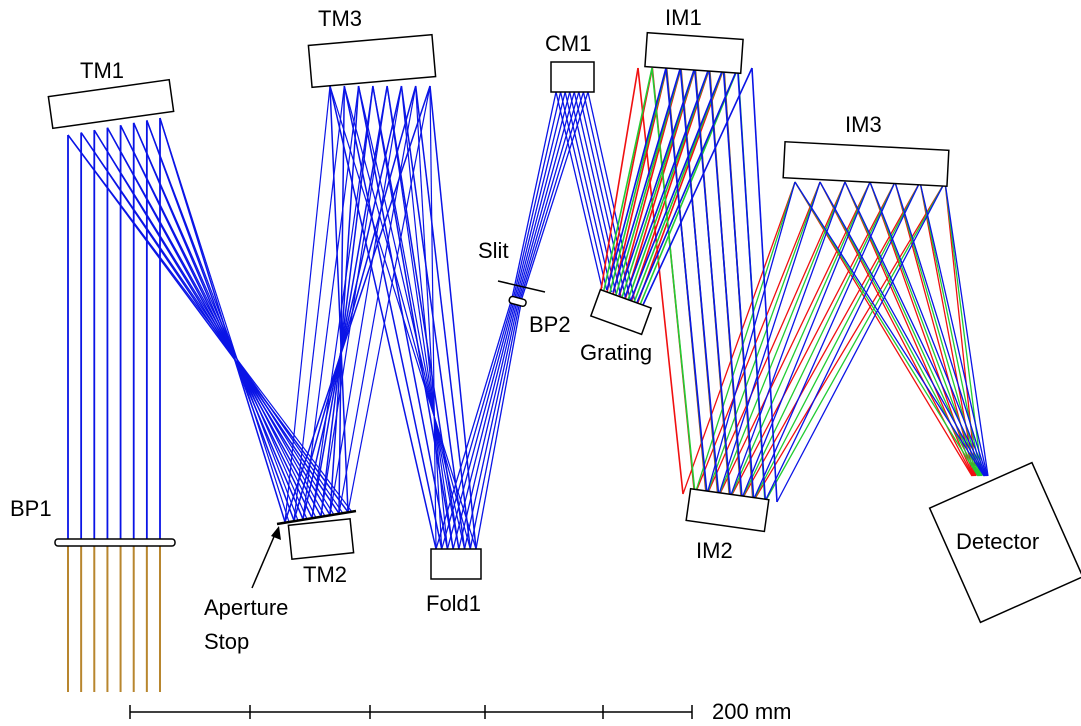 This screenshot has width=1081, height=726. I want to click on fold-mirror, so click(456, 564).